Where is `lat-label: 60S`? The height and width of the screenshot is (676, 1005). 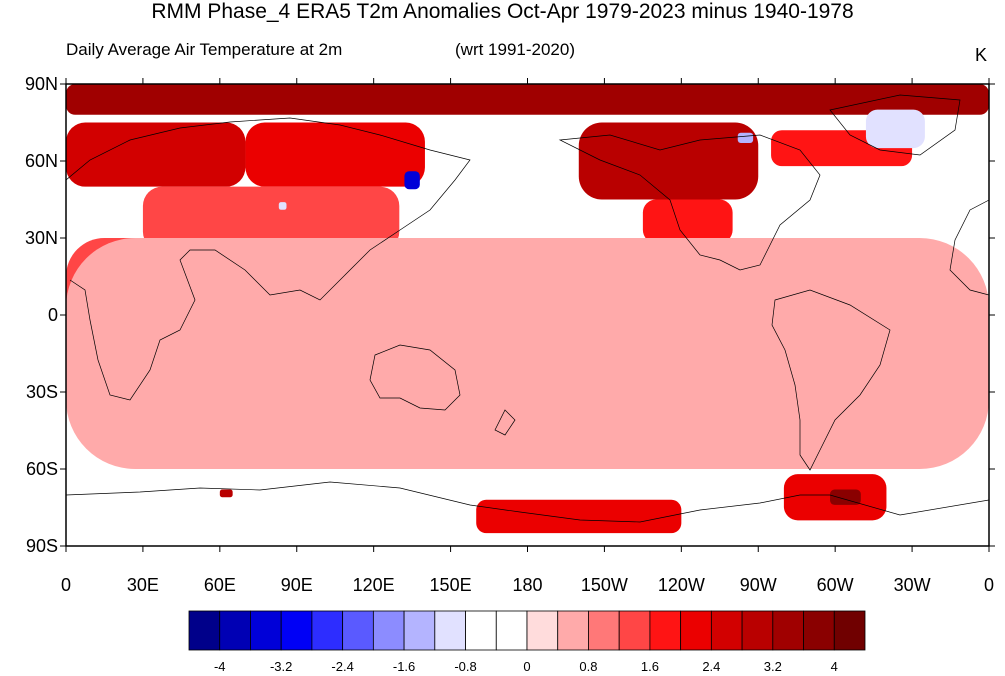
lat-label: 60S is located at coordinates (42, 469).